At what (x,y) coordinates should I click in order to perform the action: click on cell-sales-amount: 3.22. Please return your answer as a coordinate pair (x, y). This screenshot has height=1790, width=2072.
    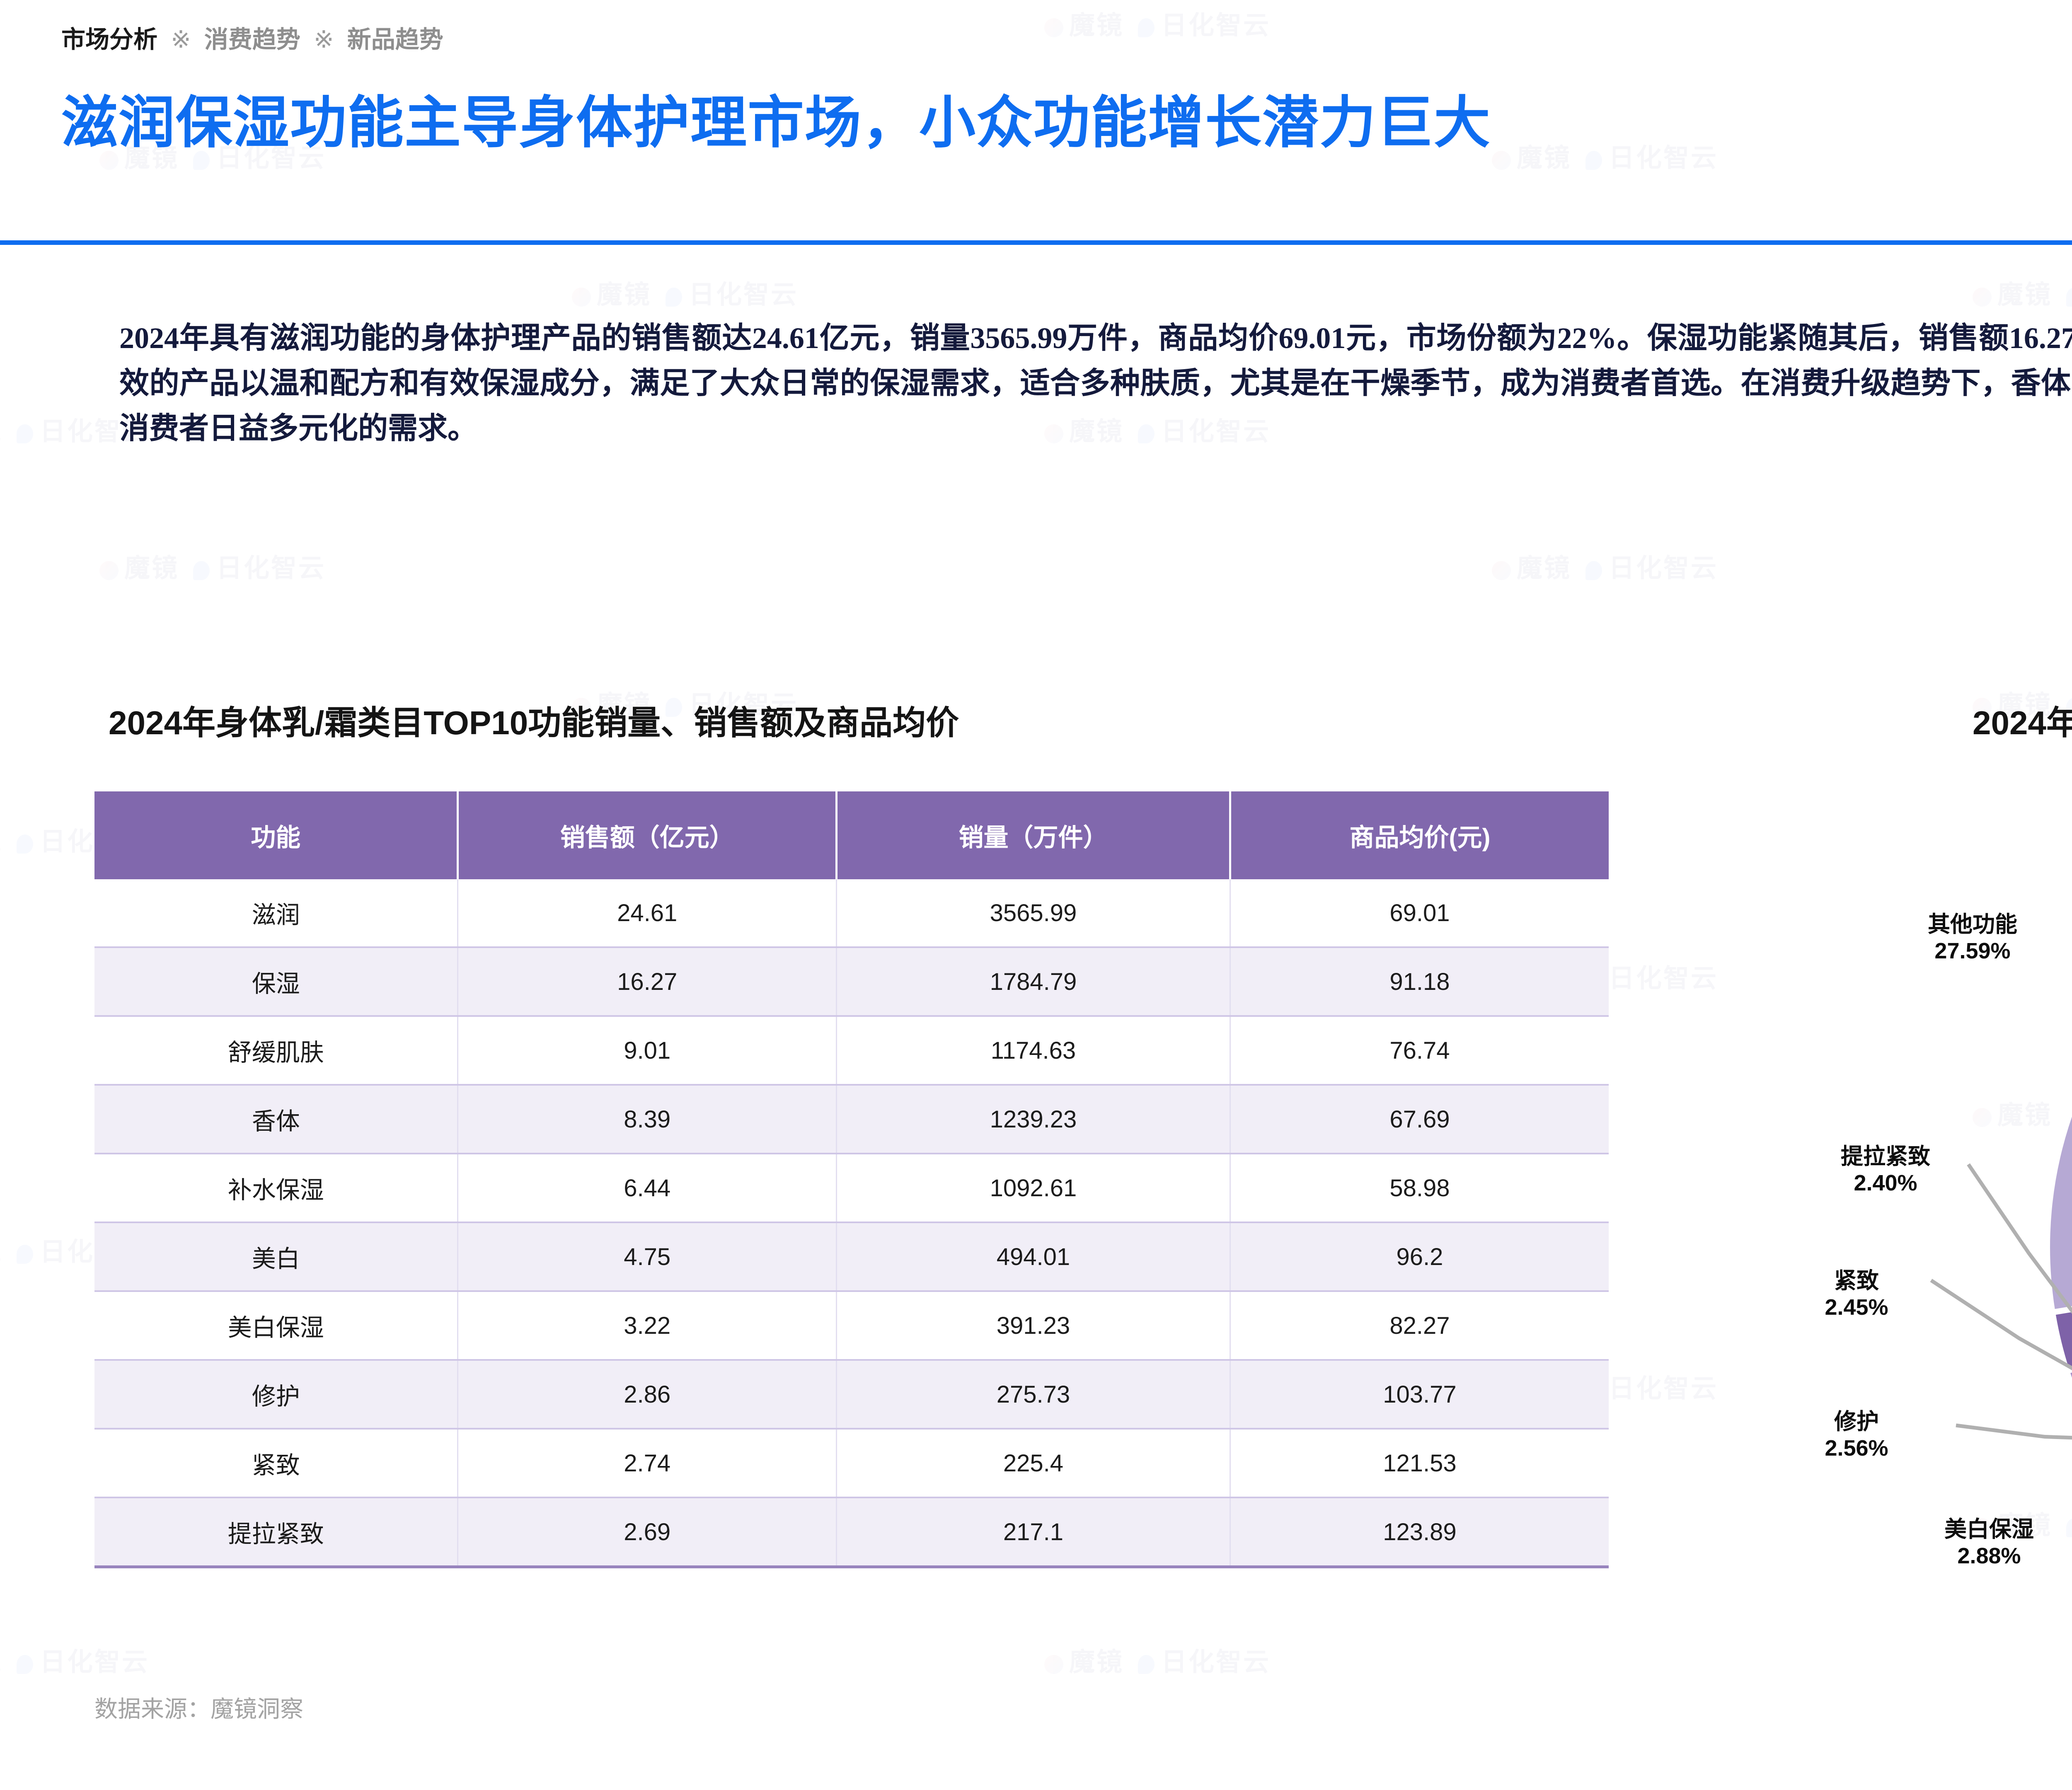
    Looking at the image, I should click on (647, 1326).